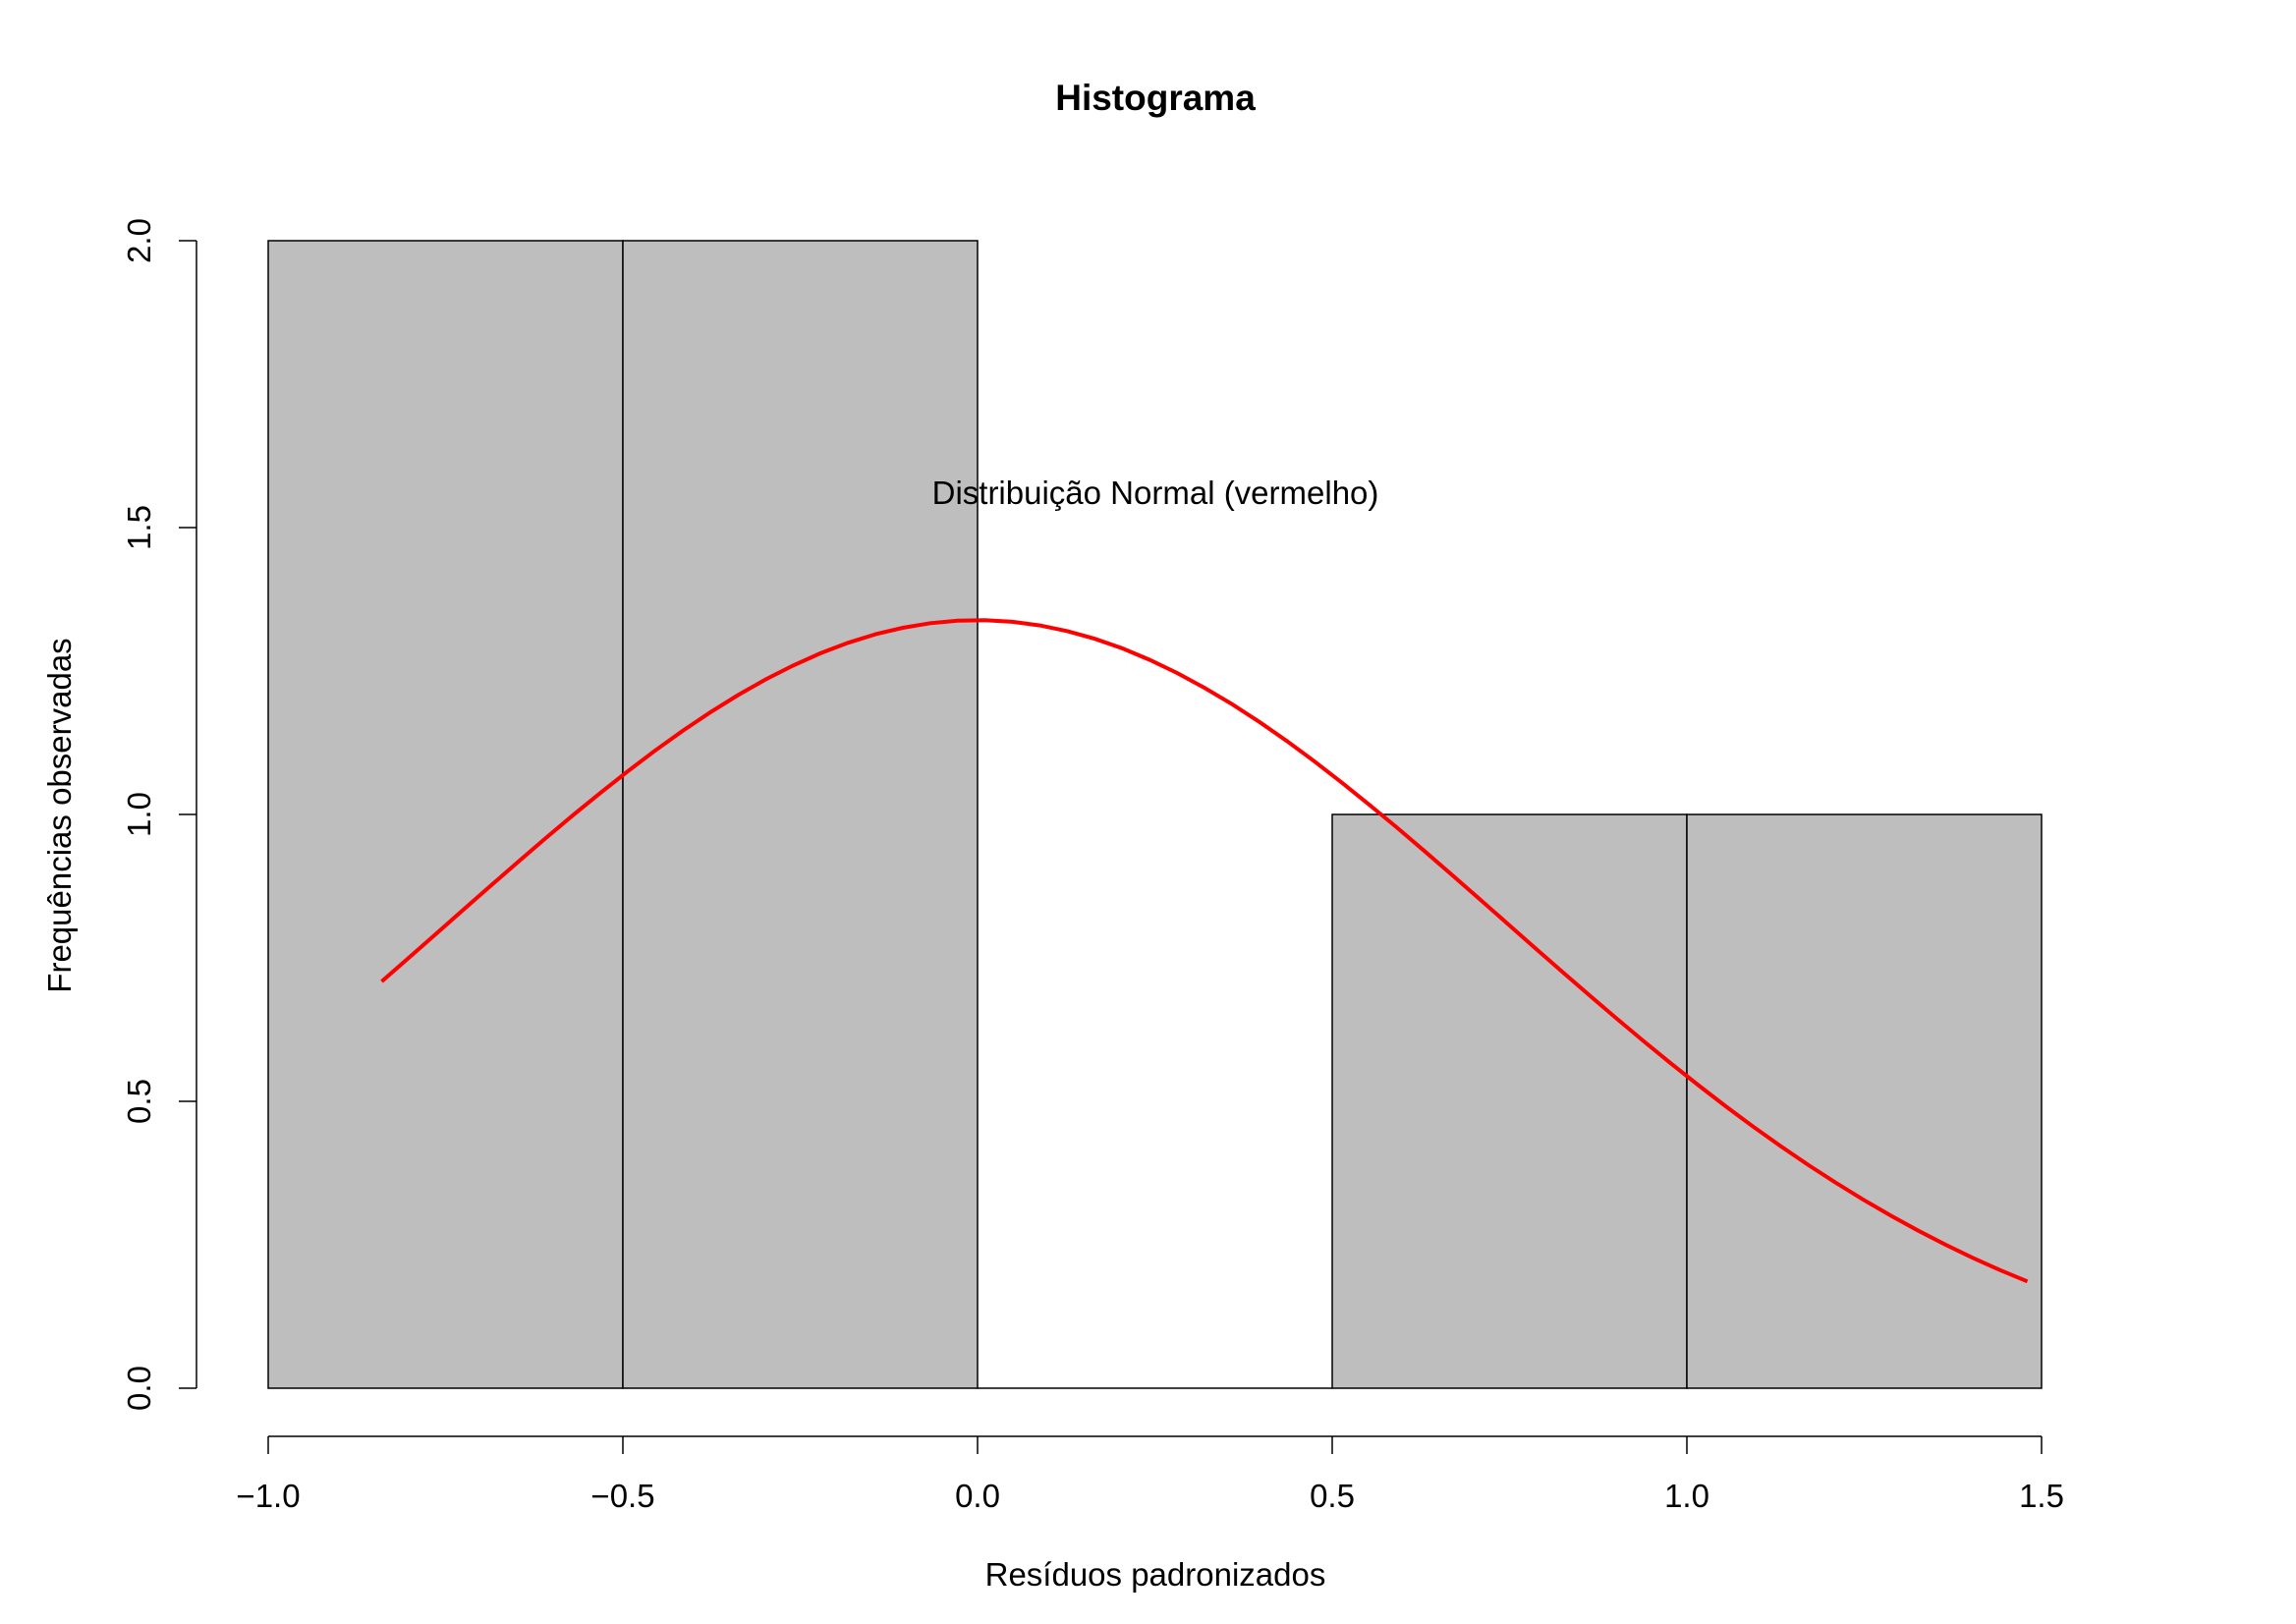 This screenshot has width=2296, height=1624. I want to click on y-tick-label: 2.0, so click(139, 240).